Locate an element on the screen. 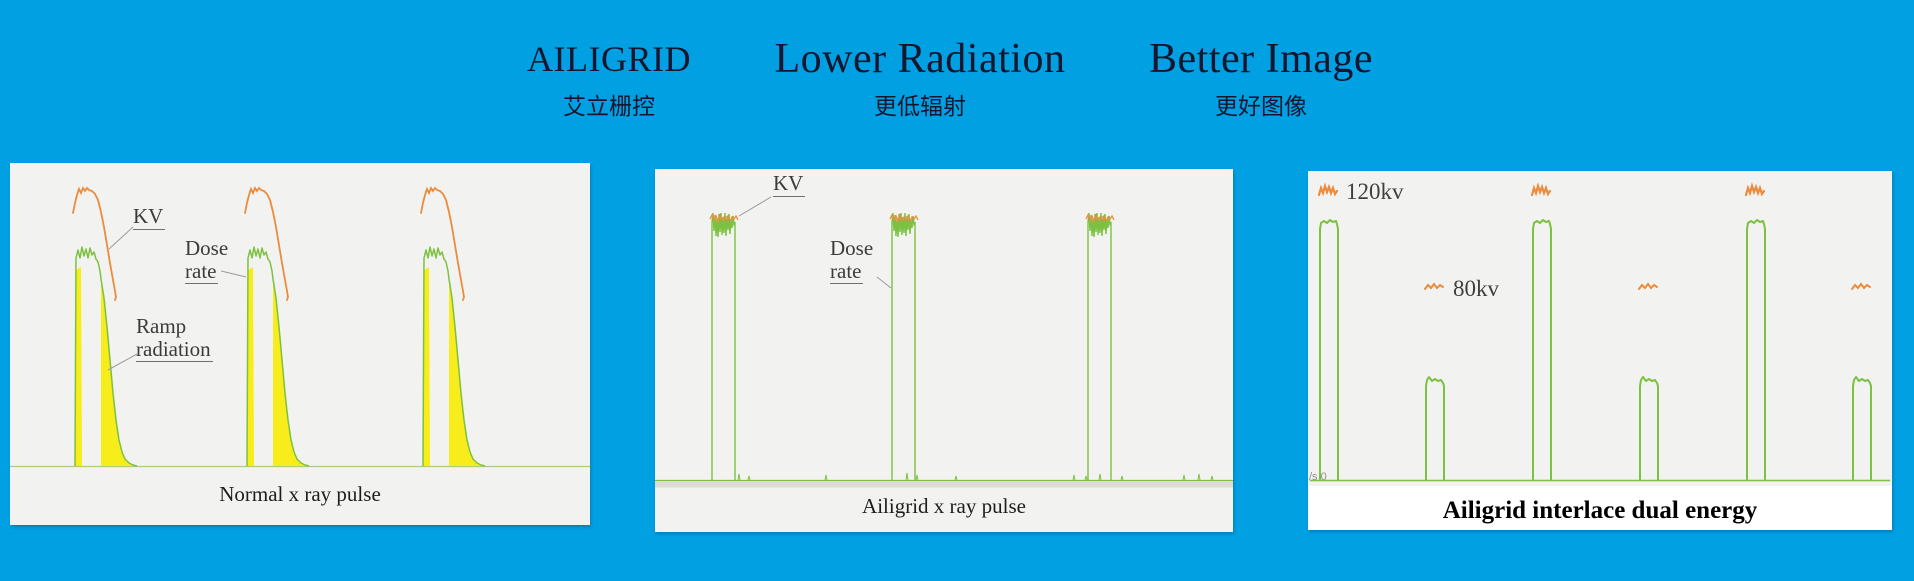 The width and height of the screenshot is (1914, 581). subtitle-better-image-cn: 更好图像 is located at coordinates (1261, 106).